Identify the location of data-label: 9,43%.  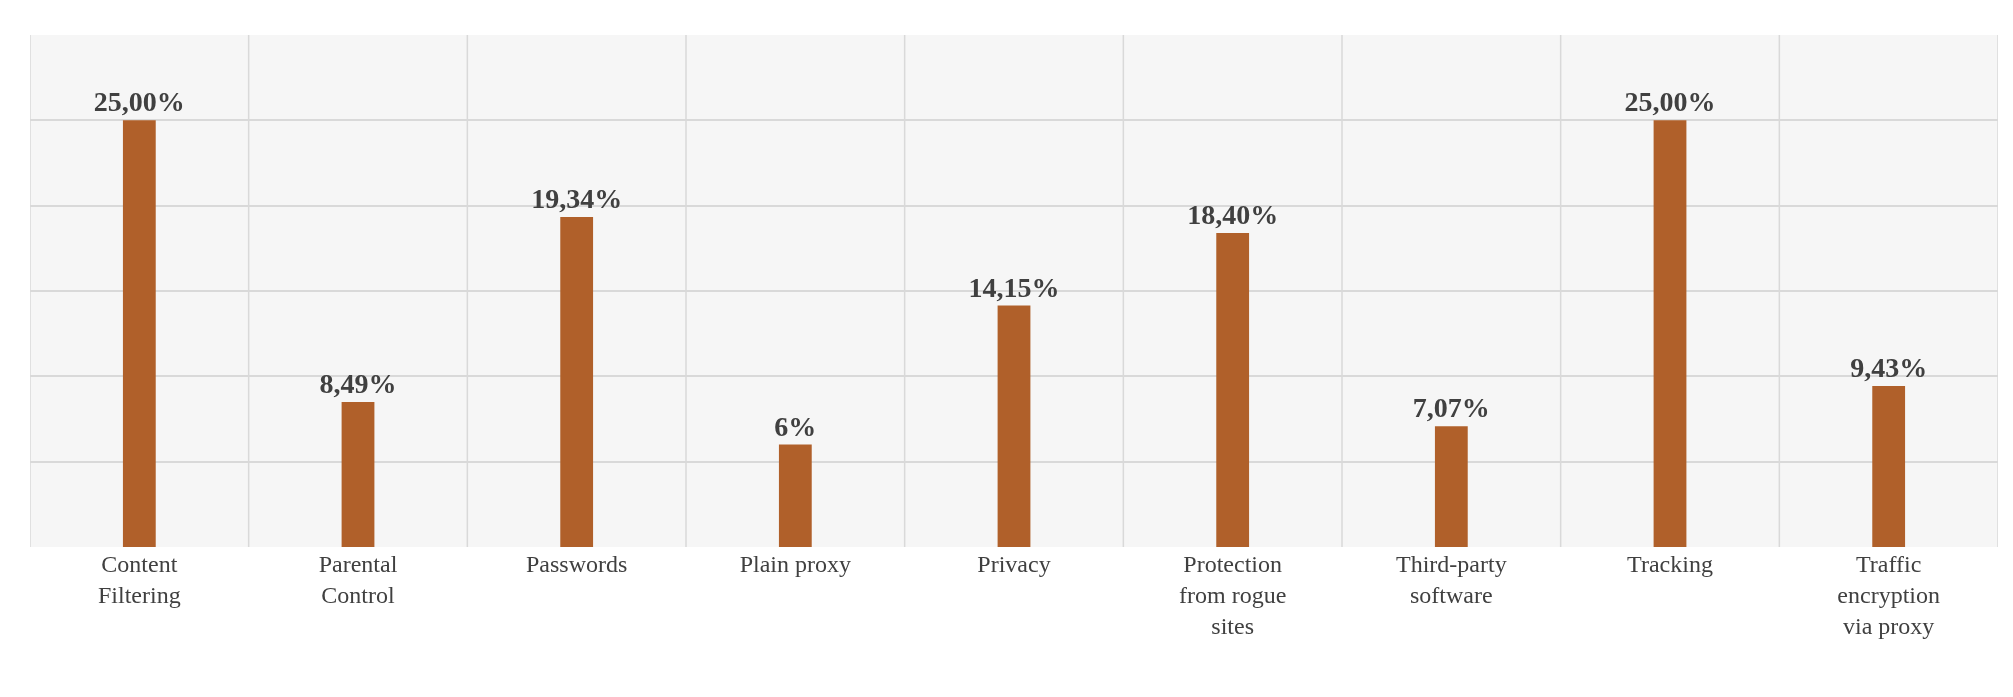
(1889, 368).